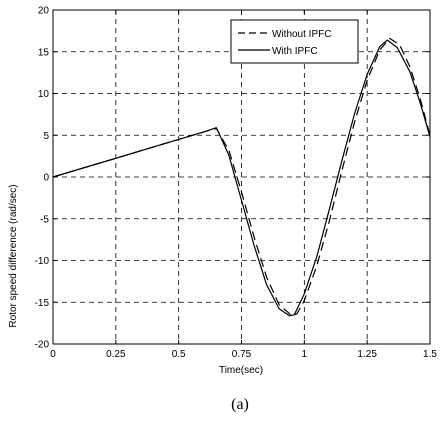 The image size is (441, 423). I want to click on y-tick-label: -10, so click(42, 261).